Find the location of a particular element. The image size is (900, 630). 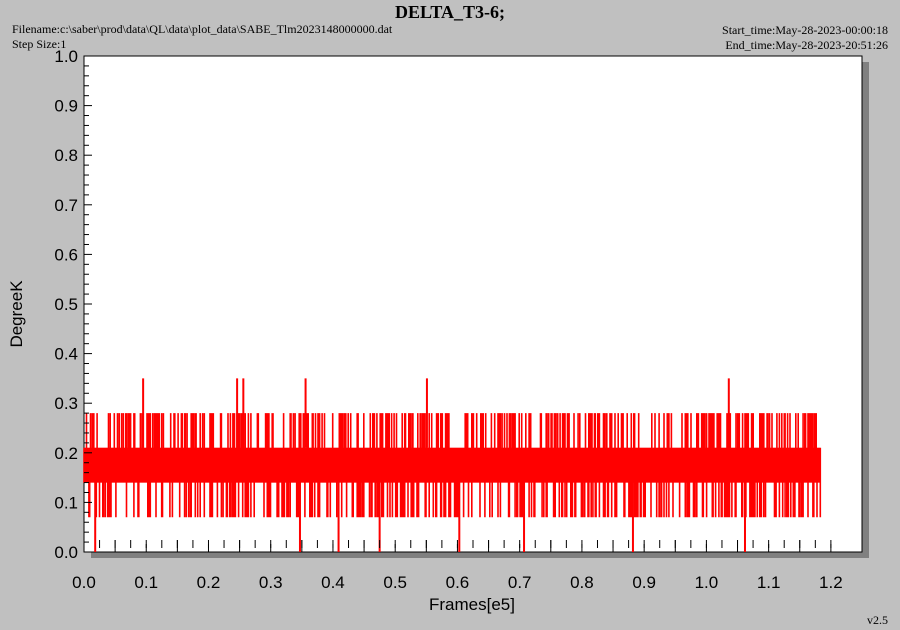

y-tick-label: 0.1 is located at coordinates (66, 502).